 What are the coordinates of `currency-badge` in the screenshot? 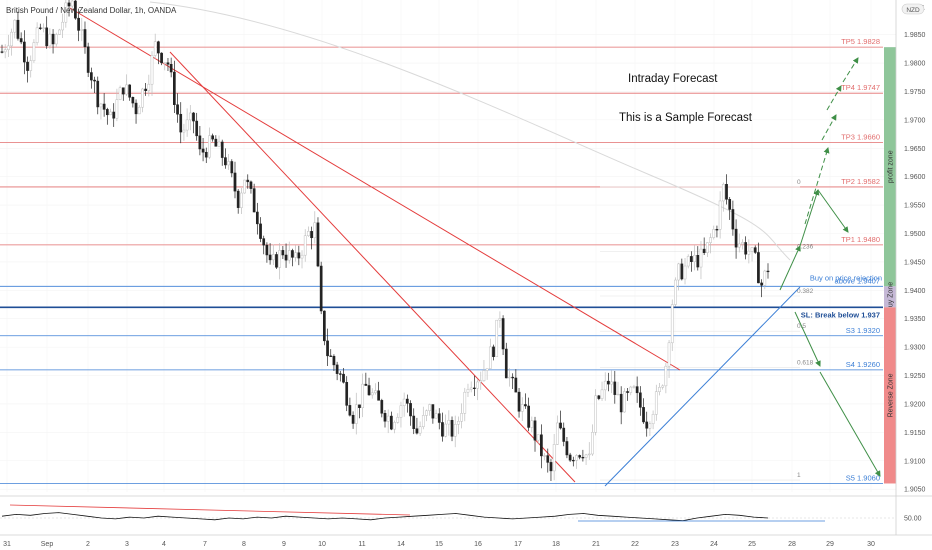 It's located at (913, 9).